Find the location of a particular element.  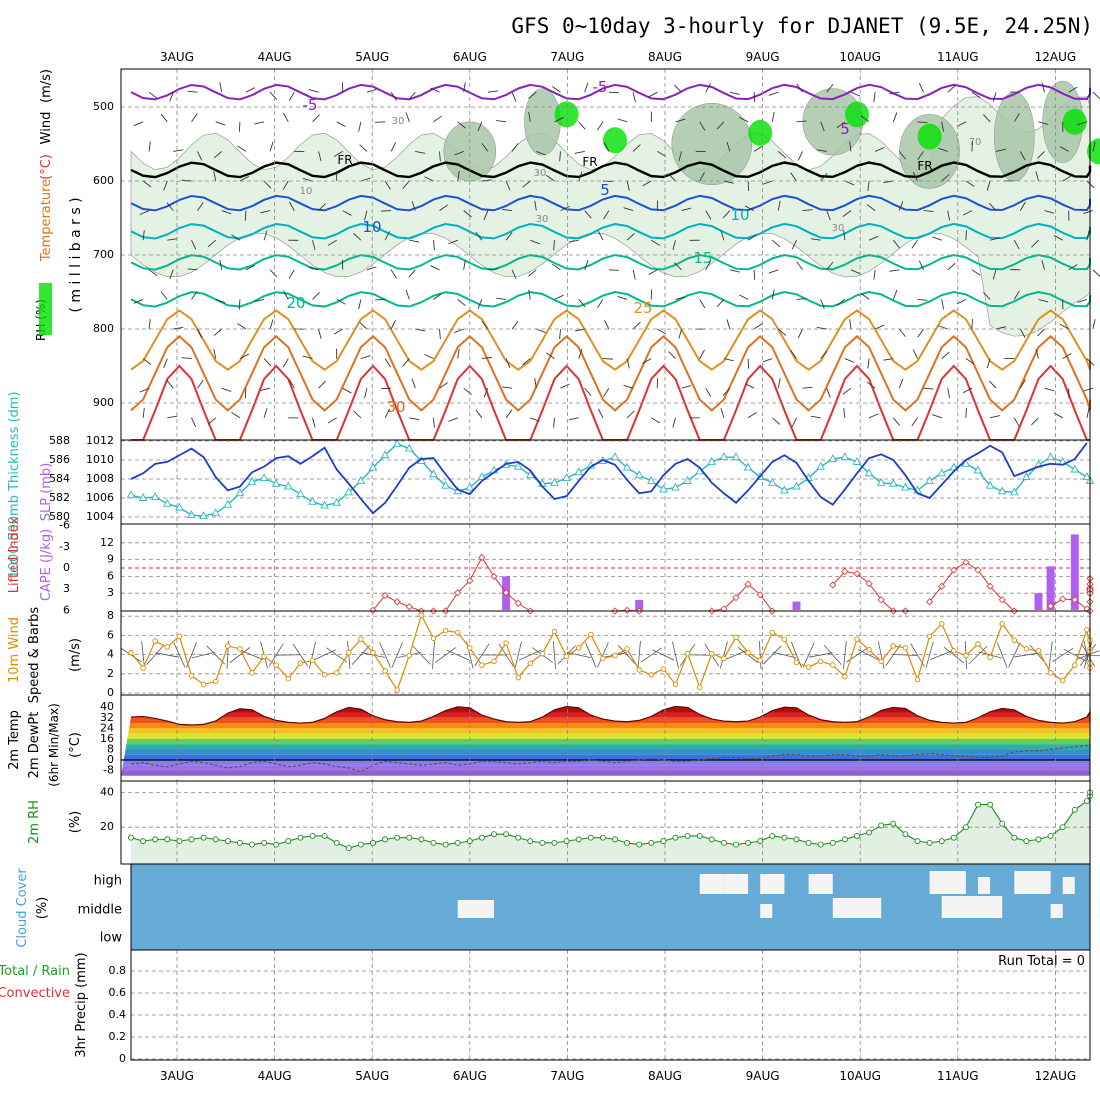

rh-high-area is located at coordinates (615, 140).